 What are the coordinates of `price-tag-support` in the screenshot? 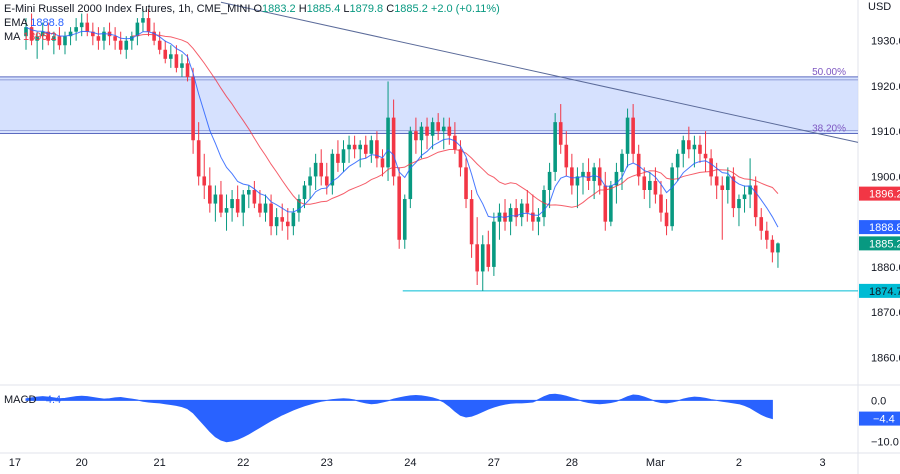 It's located at (879, 290).